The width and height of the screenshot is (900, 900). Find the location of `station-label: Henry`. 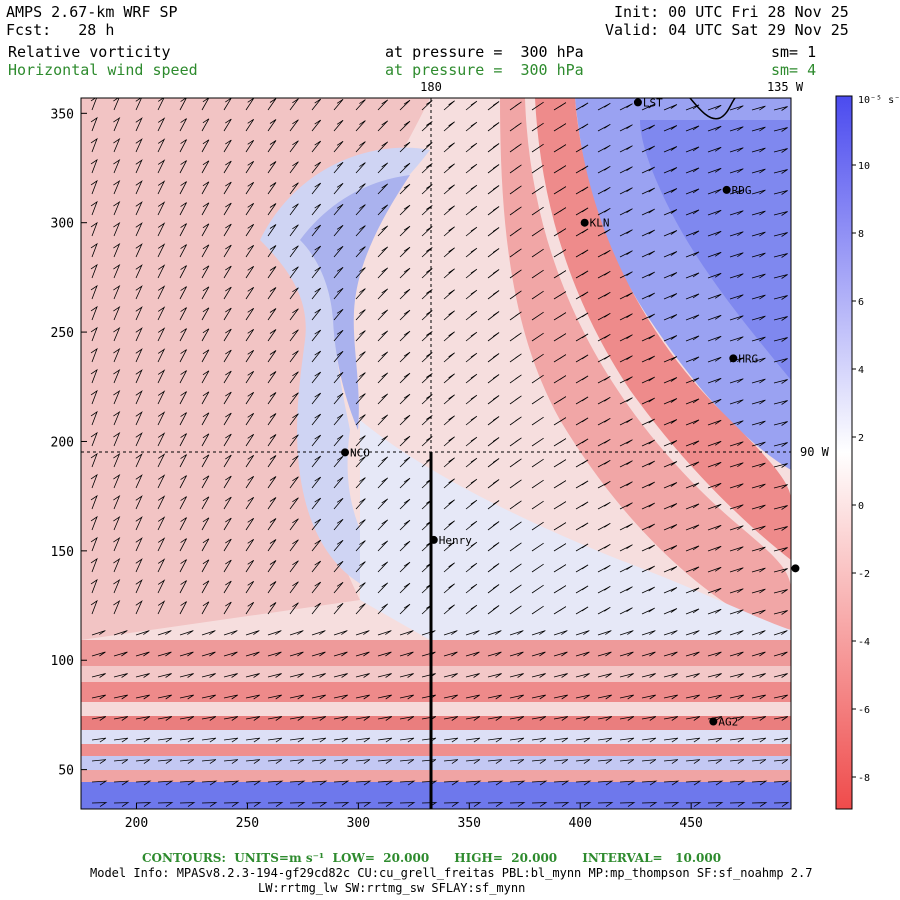

station-label: Henry is located at coordinates (455, 540).